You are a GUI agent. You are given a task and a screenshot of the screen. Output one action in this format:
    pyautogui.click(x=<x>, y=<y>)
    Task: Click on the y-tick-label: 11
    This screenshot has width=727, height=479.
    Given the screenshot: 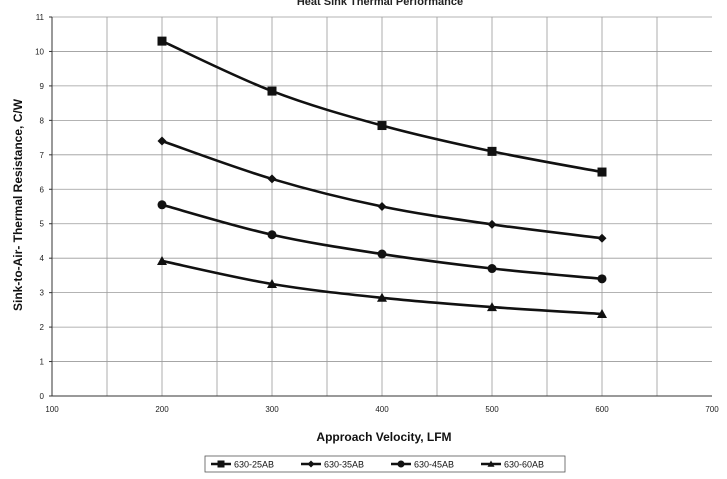 What is the action you would take?
    pyautogui.click(x=40, y=17)
    